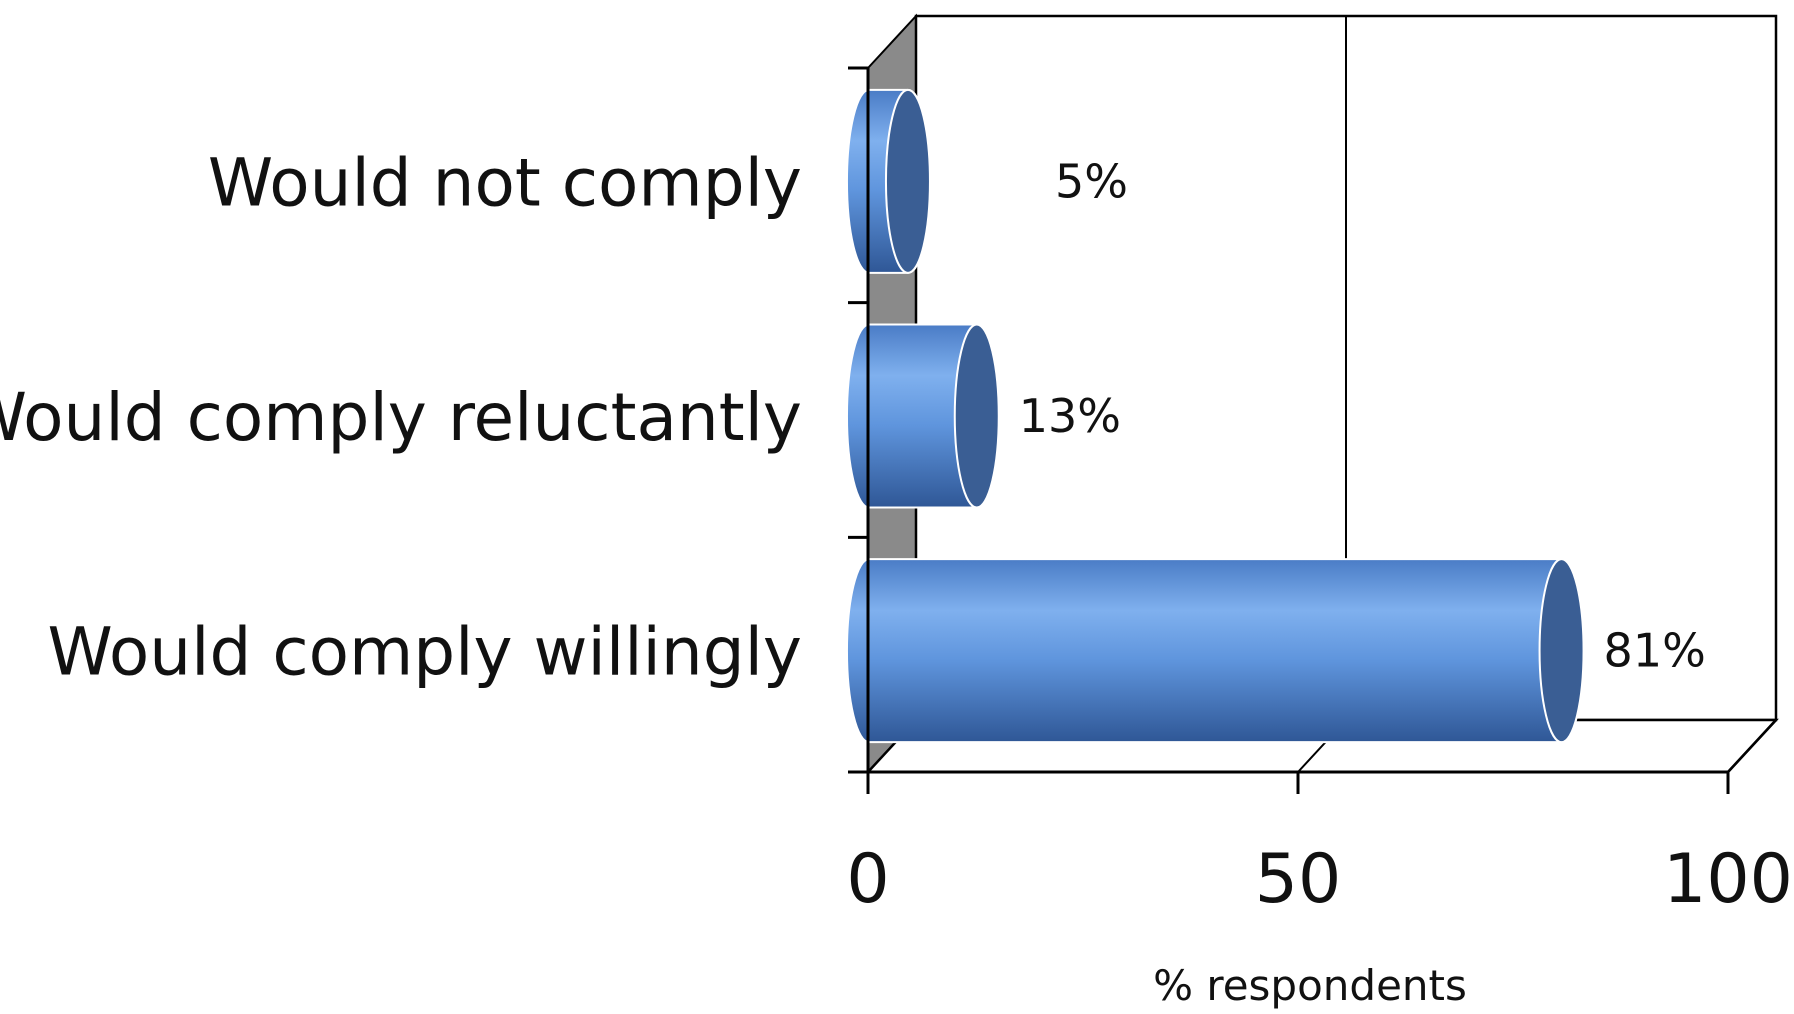 This screenshot has height=1014, width=1794. I want to click on value-label: 81%, so click(1655, 651).